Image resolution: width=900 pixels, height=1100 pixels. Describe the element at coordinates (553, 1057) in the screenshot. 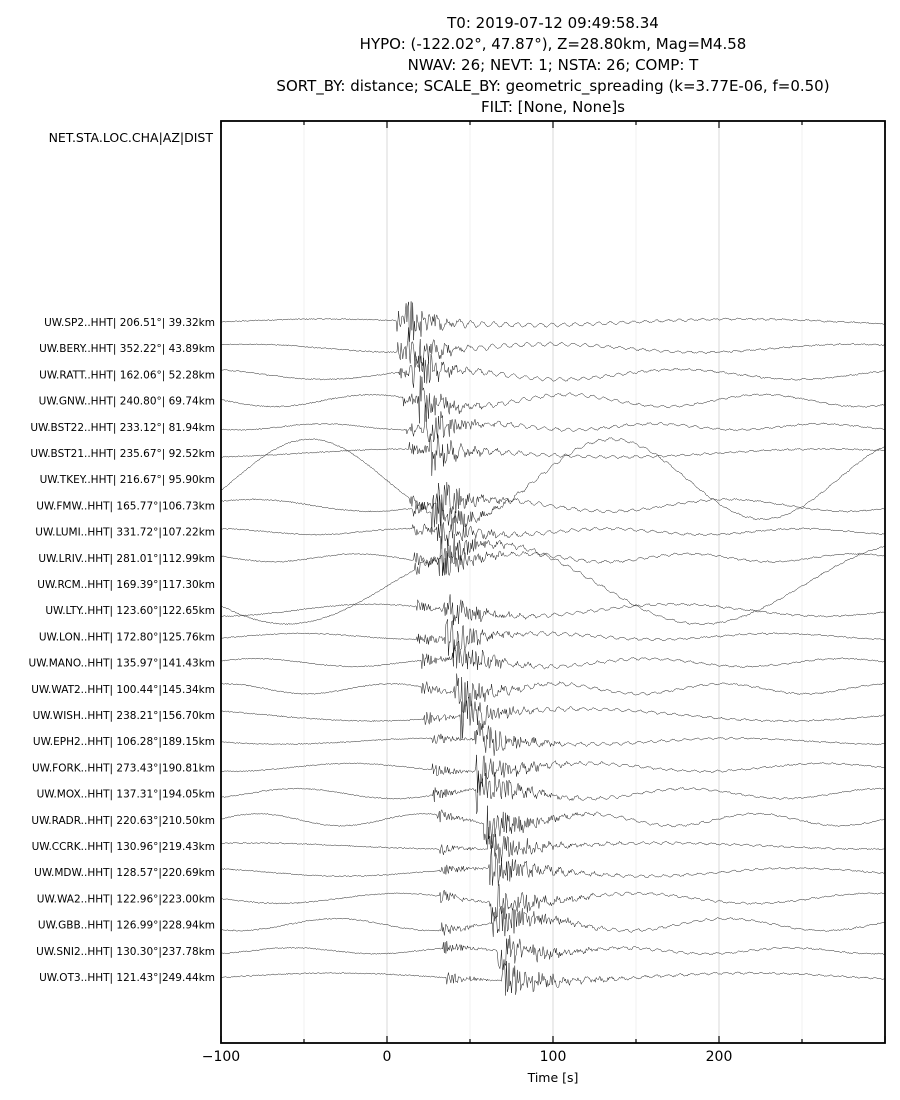

I see `x-tick-label: 100` at that location.